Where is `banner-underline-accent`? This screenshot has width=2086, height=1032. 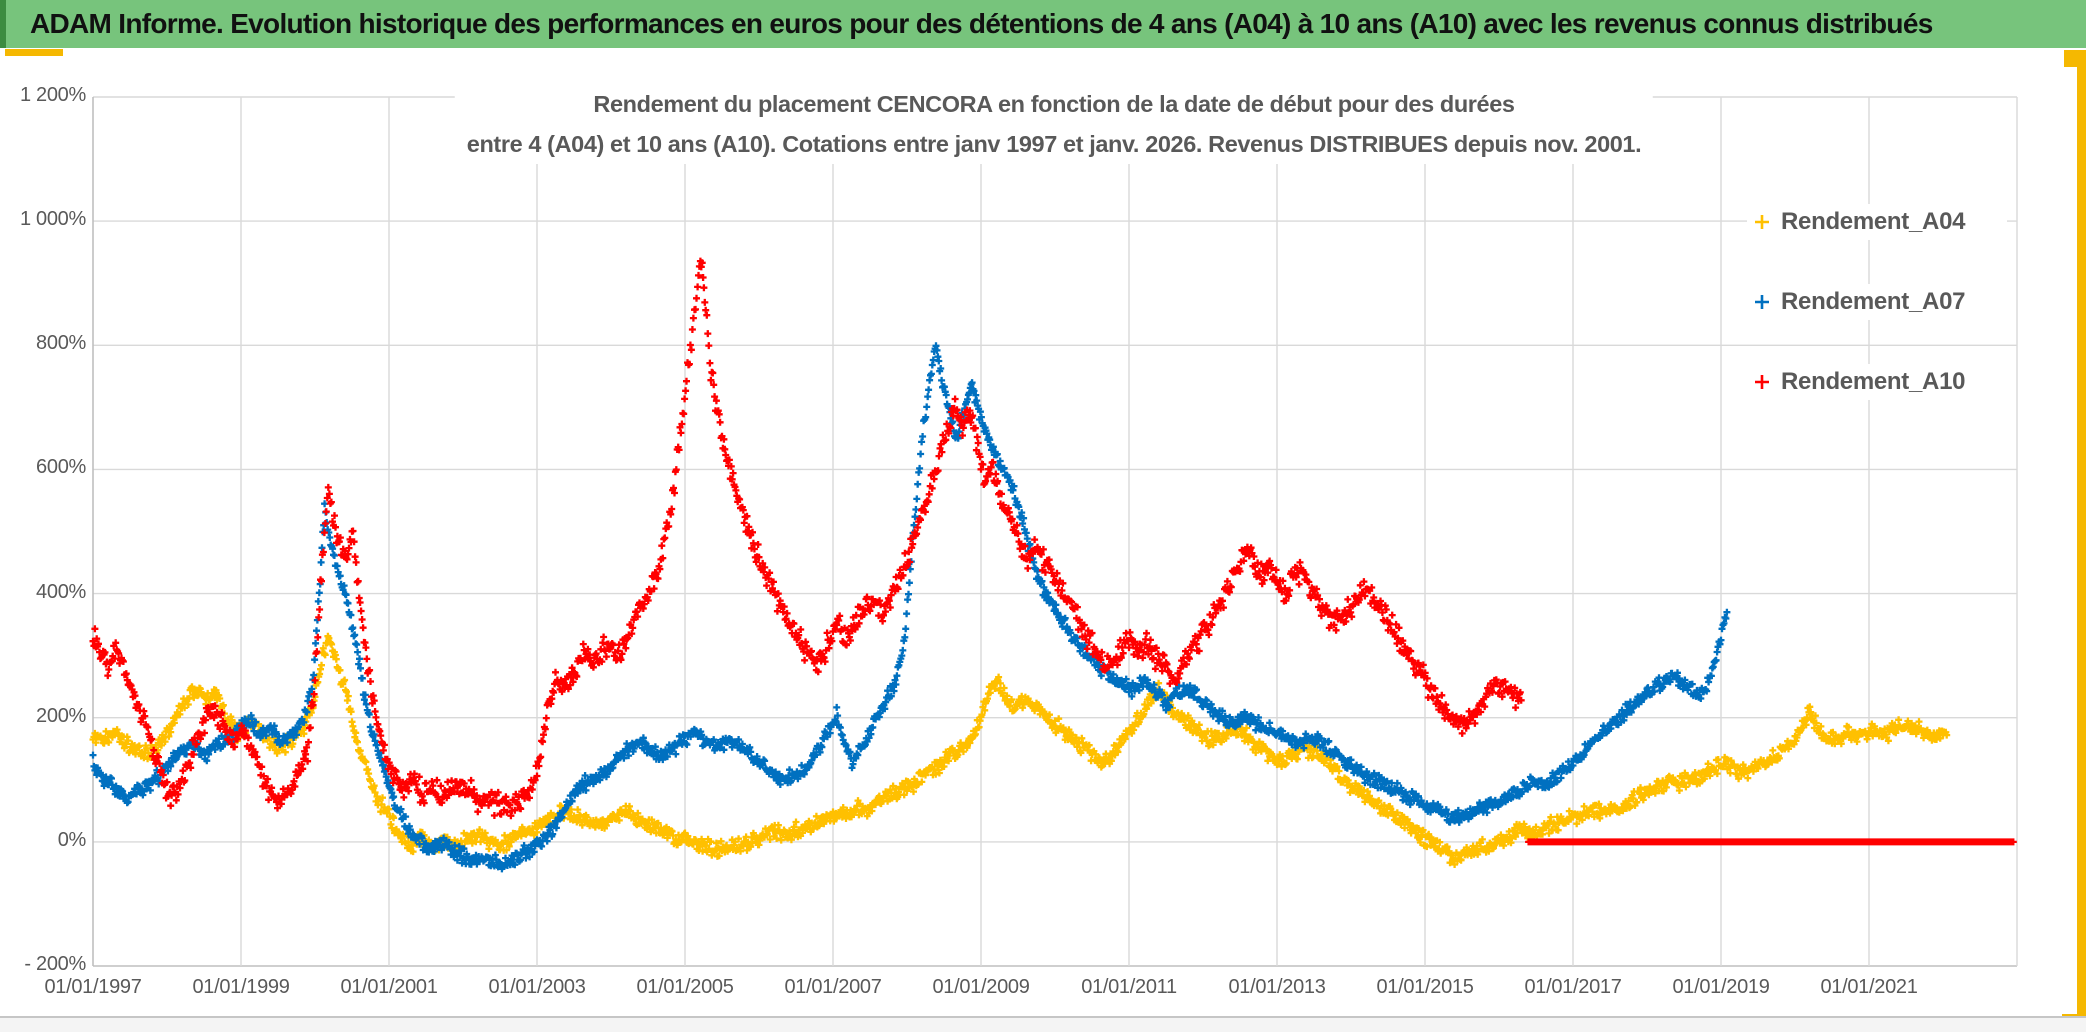
banner-underline-accent is located at coordinates (34, 52).